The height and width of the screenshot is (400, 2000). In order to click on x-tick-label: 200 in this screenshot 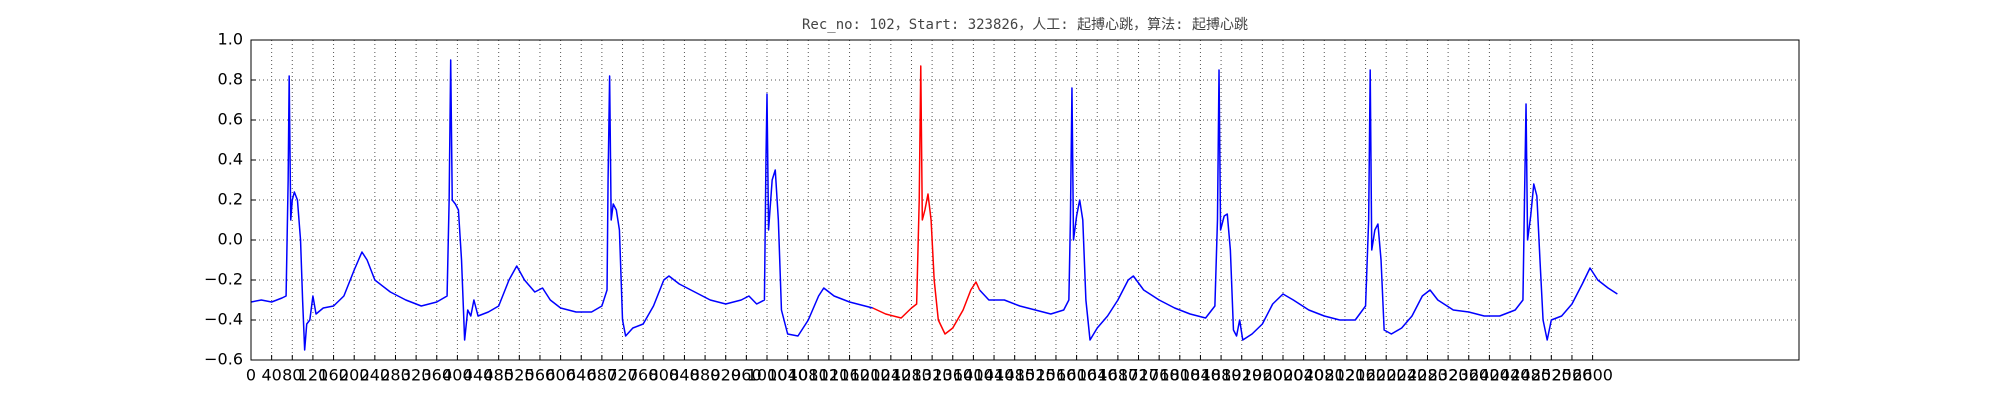, I will do `click(354, 375)`.